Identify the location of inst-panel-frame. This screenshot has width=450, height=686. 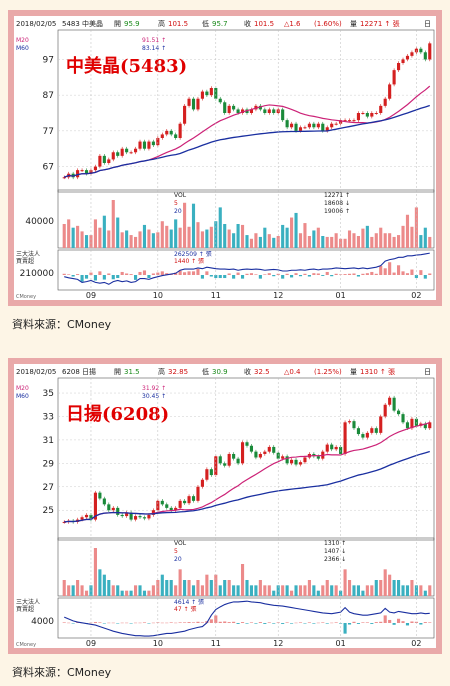
(246, 618).